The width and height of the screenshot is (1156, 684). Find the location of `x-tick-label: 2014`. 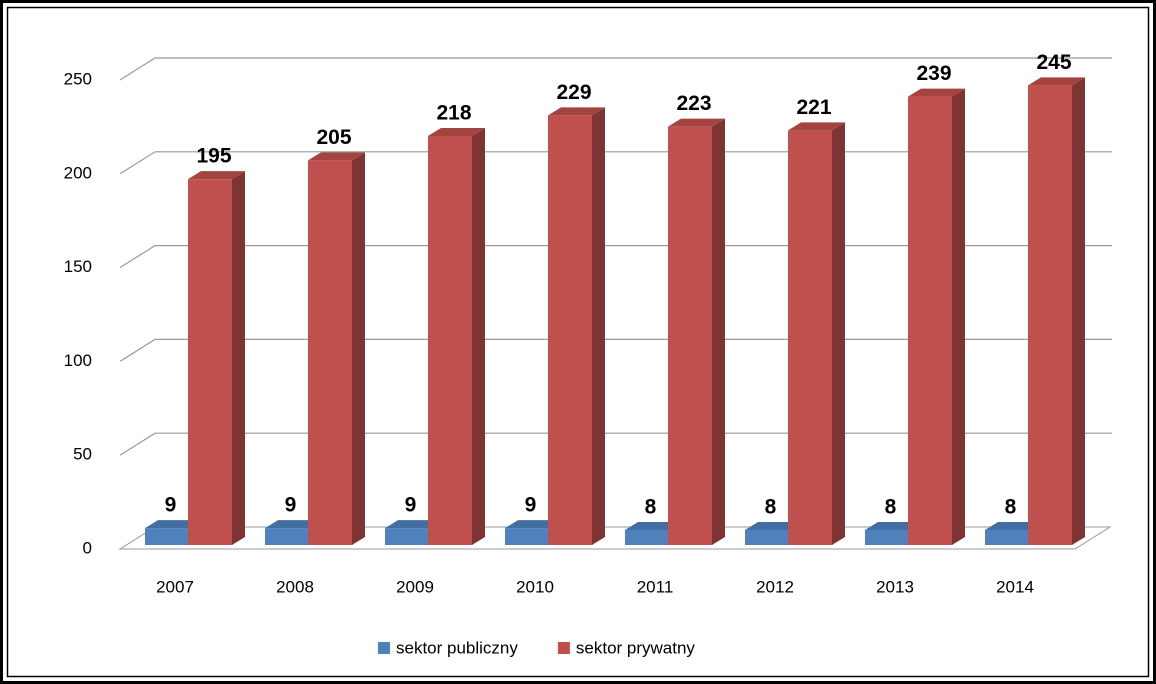

x-tick-label: 2014 is located at coordinates (1015, 586).